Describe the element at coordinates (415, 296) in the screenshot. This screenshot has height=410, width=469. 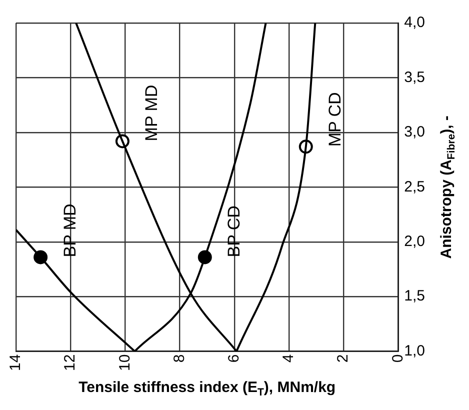
I see `y-tick-label: 1,5` at that location.